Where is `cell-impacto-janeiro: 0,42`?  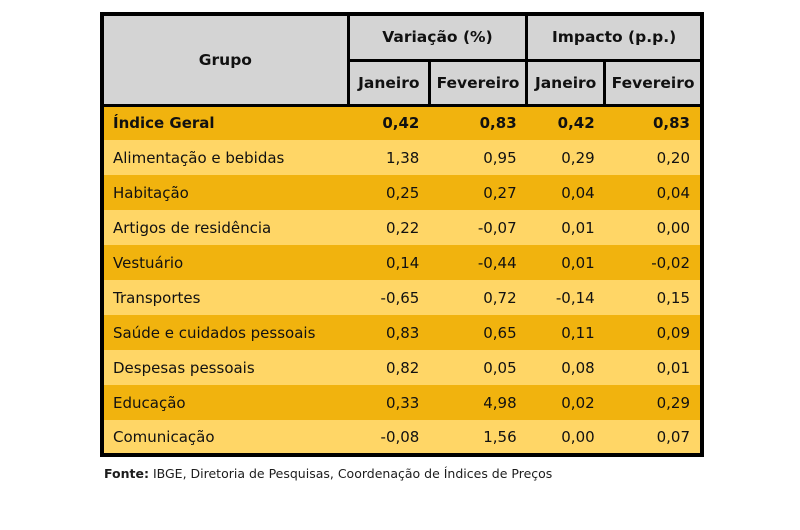
cell-impacto-janeiro: 0,42 is located at coordinates (565, 122).